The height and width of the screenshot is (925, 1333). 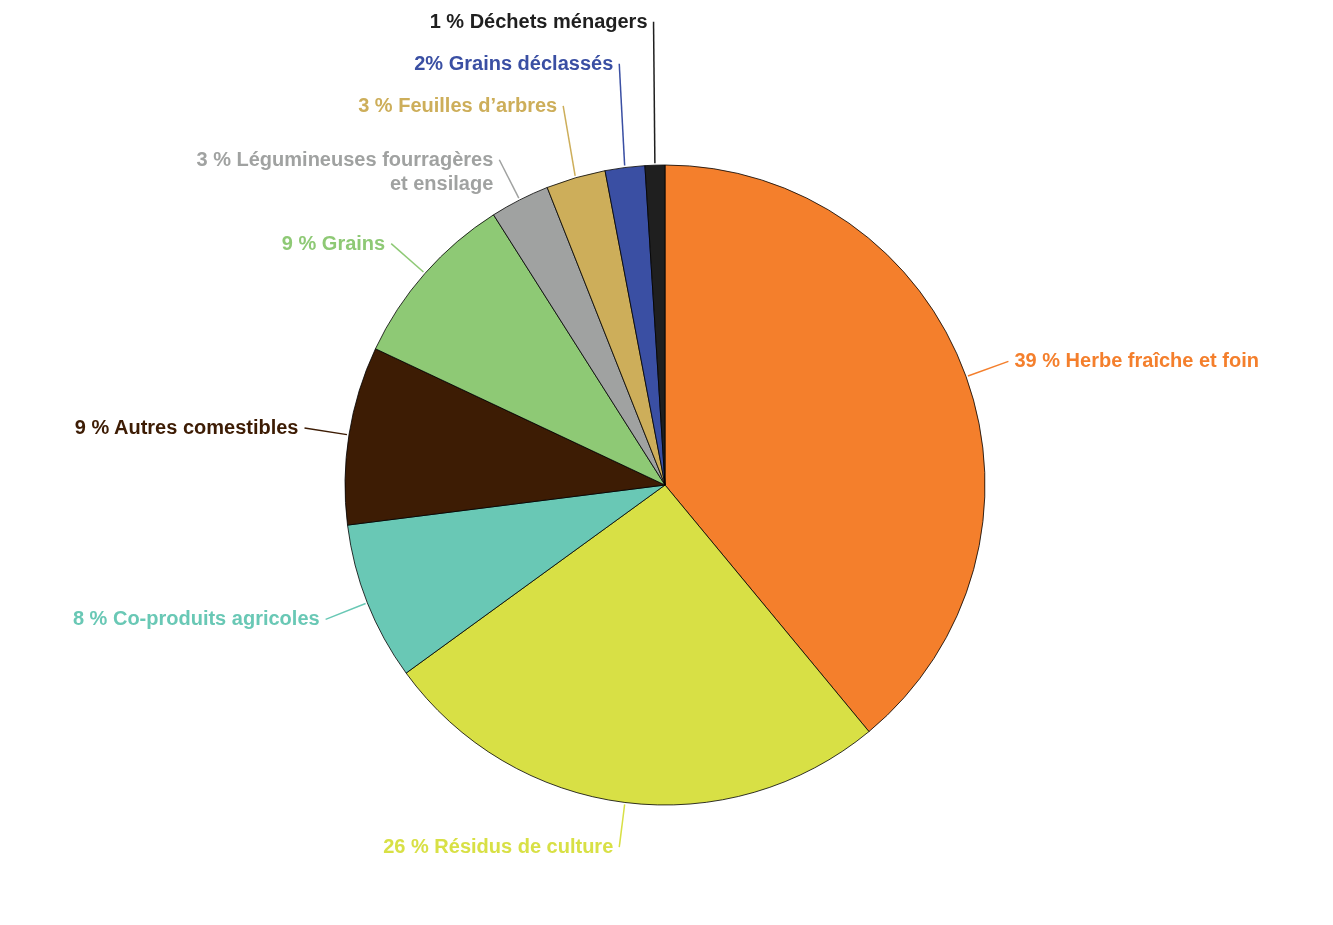 What do you see at coordinates (196, 618) in the screenshot?
I see `slice-label: 8 % Co-produits agricoles` at bounding box center [196, 618].